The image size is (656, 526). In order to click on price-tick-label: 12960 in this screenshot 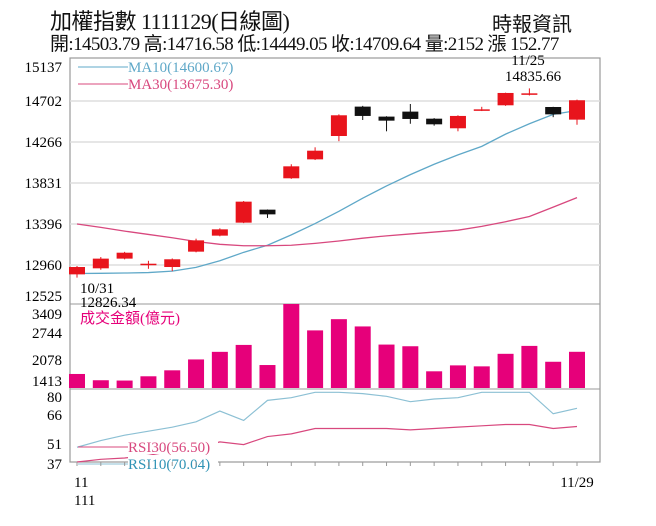, I will do `click(44, 266)`.